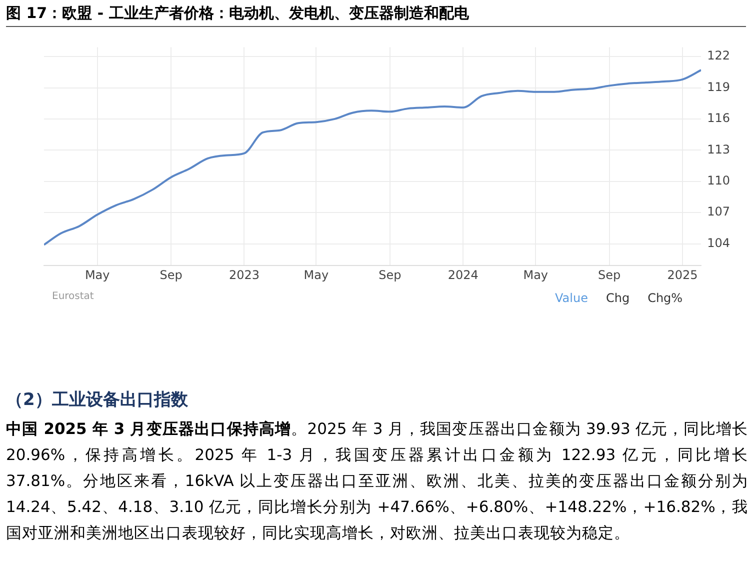 The height and width of the screenshot is (577, 756). Describe the element at coordinates (73, 296) in the screenshot. I see `text: Eurostat` at that location.